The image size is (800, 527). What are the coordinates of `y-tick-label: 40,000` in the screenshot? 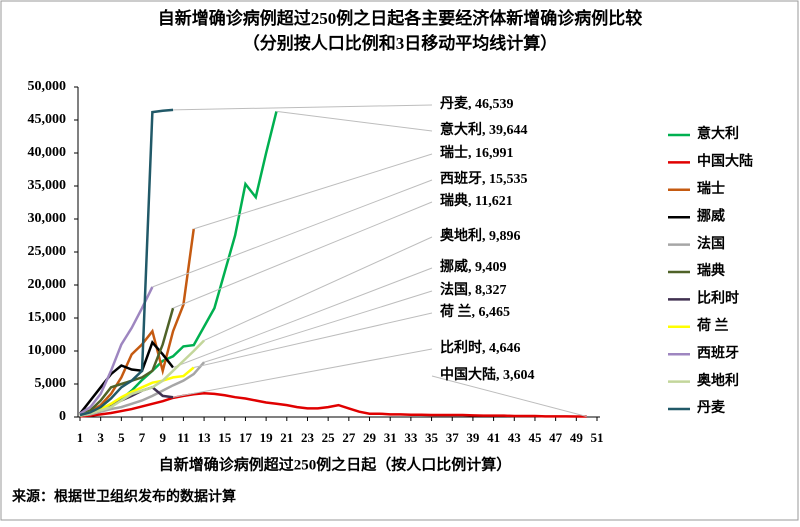 It's located at (47, 152).